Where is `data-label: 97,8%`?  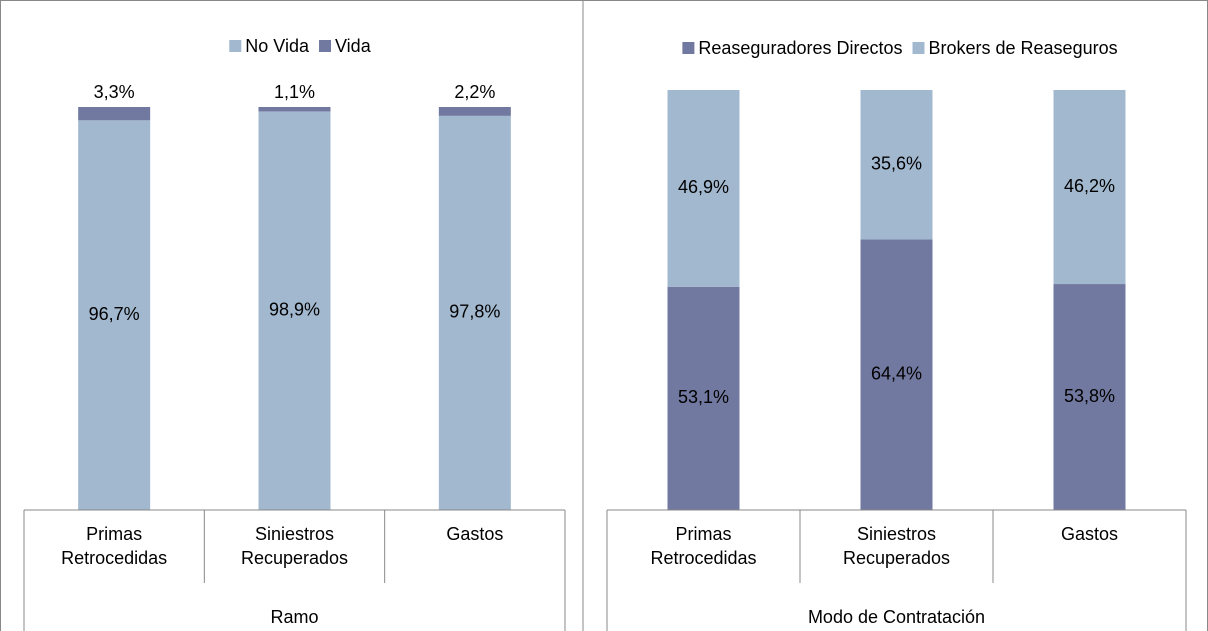 data-label: 97,8% is located at coordinates (474, 312).